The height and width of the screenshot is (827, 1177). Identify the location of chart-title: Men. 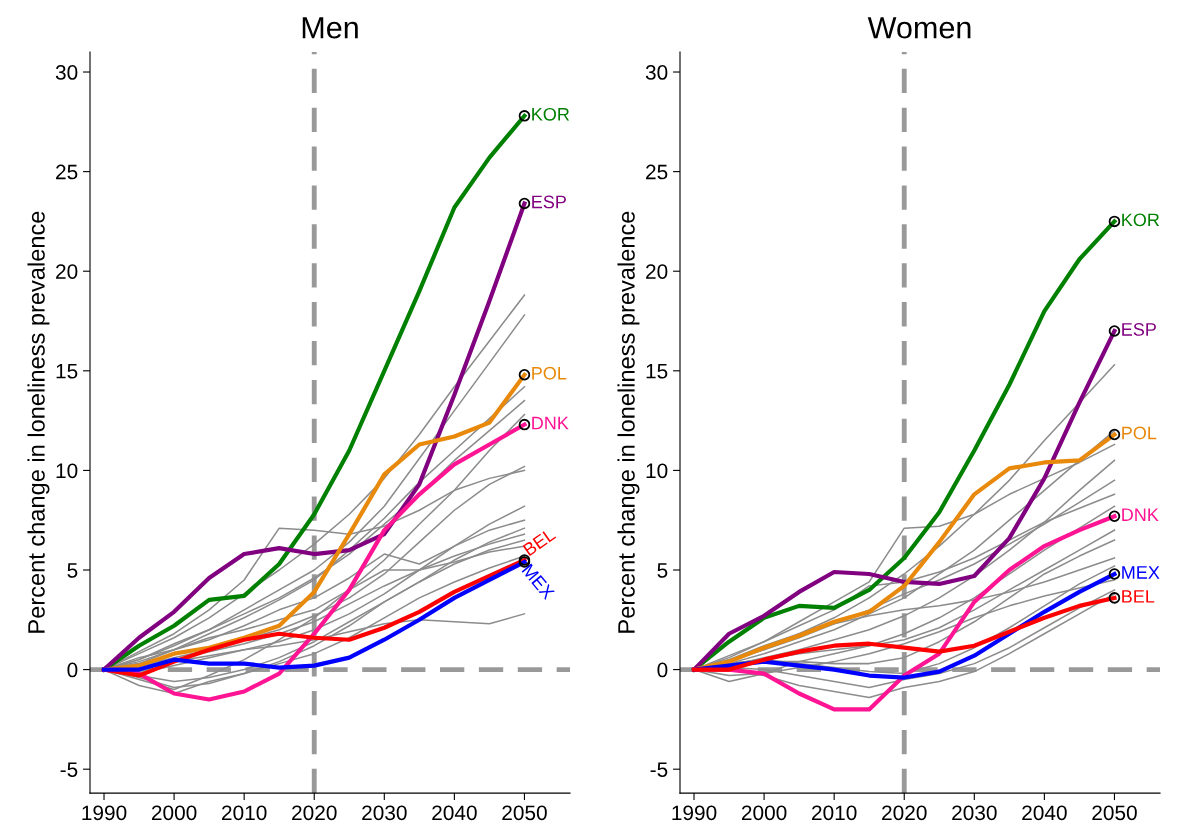
(330, 28).